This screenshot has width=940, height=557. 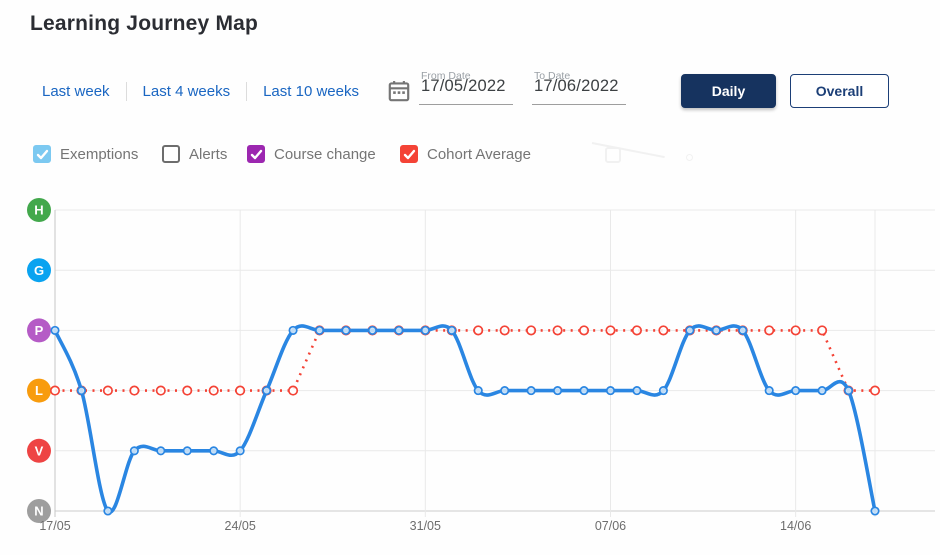 What do you see at coordinates (446, 76) in the screenshot?
I see `from-date-label: From Date` at bounding box center [446, 76].